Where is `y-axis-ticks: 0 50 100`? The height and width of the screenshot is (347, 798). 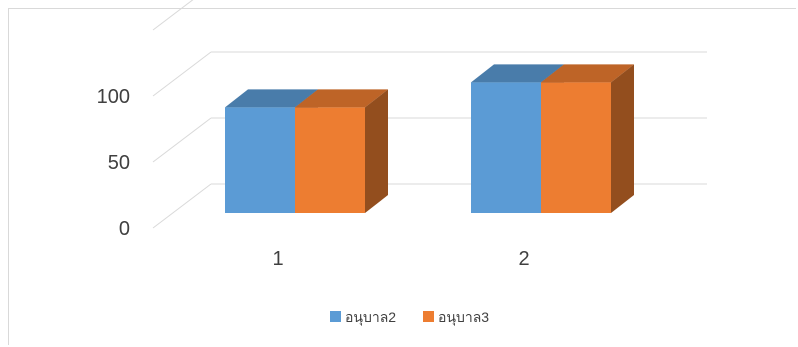 y-axis-ticks: 0 50 100 is located at coordinates (113, 163).